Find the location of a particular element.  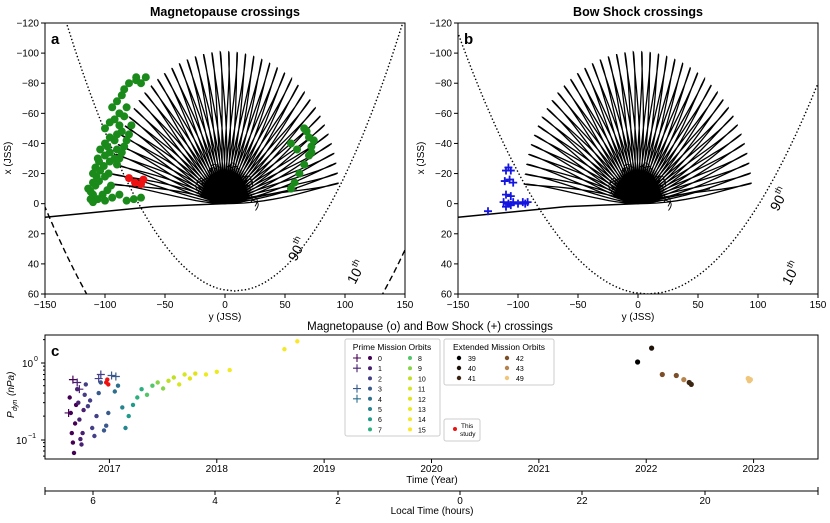

extended-legend-label: 39 is located at coordinates (472, 359).